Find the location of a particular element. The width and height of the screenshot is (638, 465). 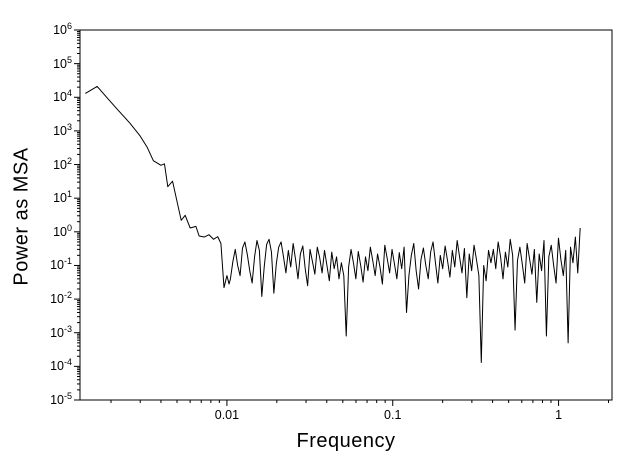

y-tick-label: 10⁴ is located at coordinates (62, 96).